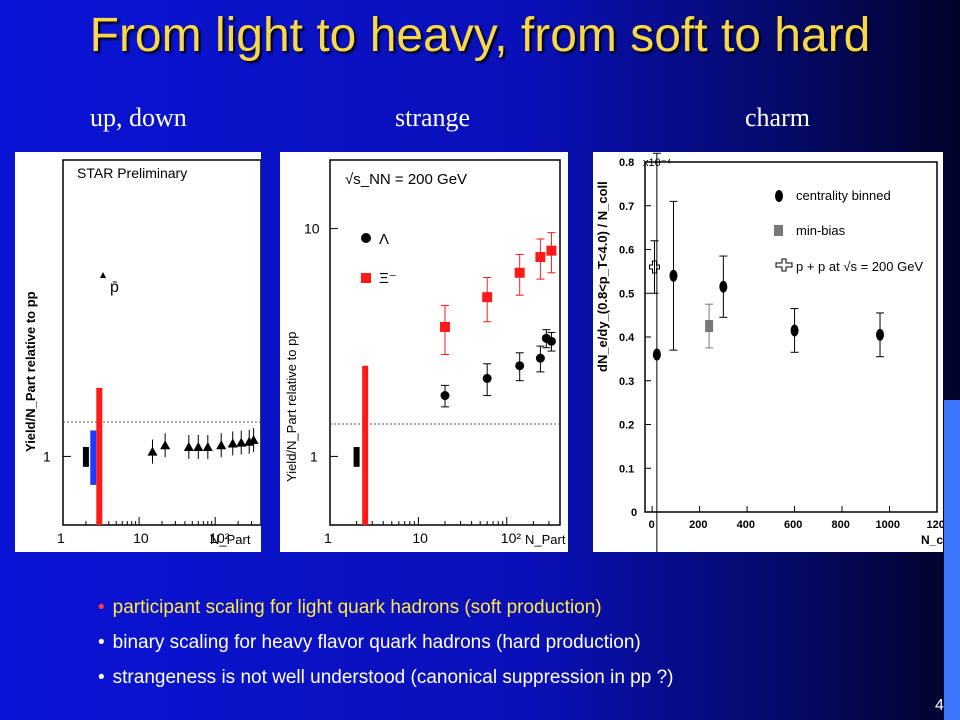 The height and width of the screenshot is (720, 960). I want to click on legend-label-lambda: Λ, so click(384, 239).